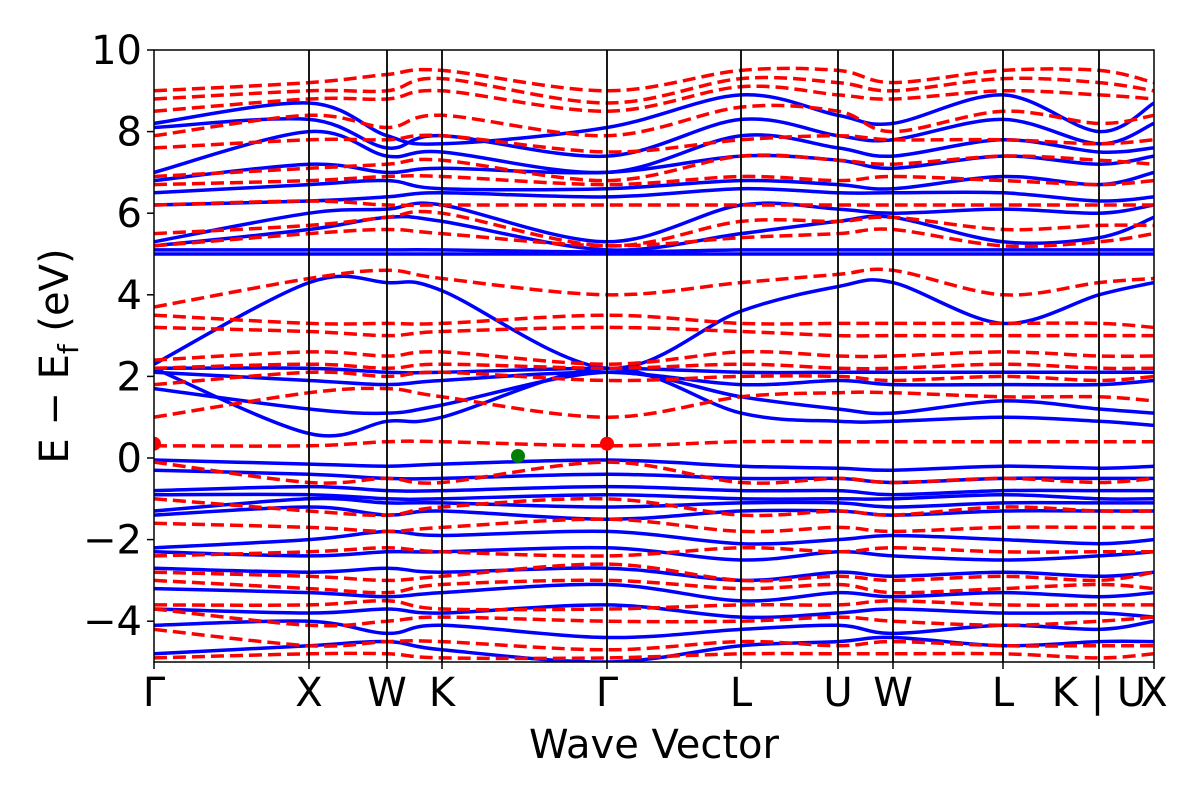 Image resolution: width=1200 pixels, height=800 pixels. I want to click on y-axis-label: E − Ef (eV), so click(58, 355).